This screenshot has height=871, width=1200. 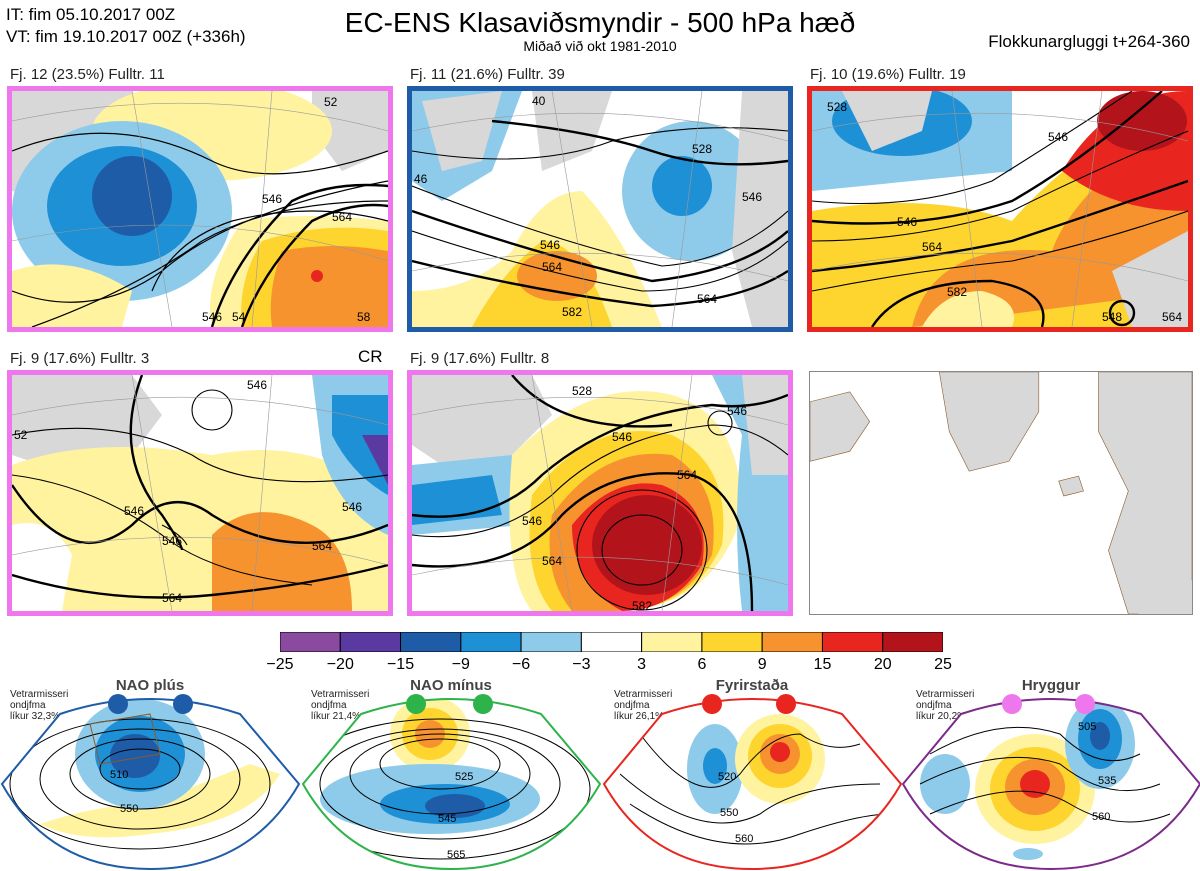 What do you see at coordinates (752, 685) in the screenshot?
I see `regime-title: Fyrirstaða` at bounding box center [752, 685].